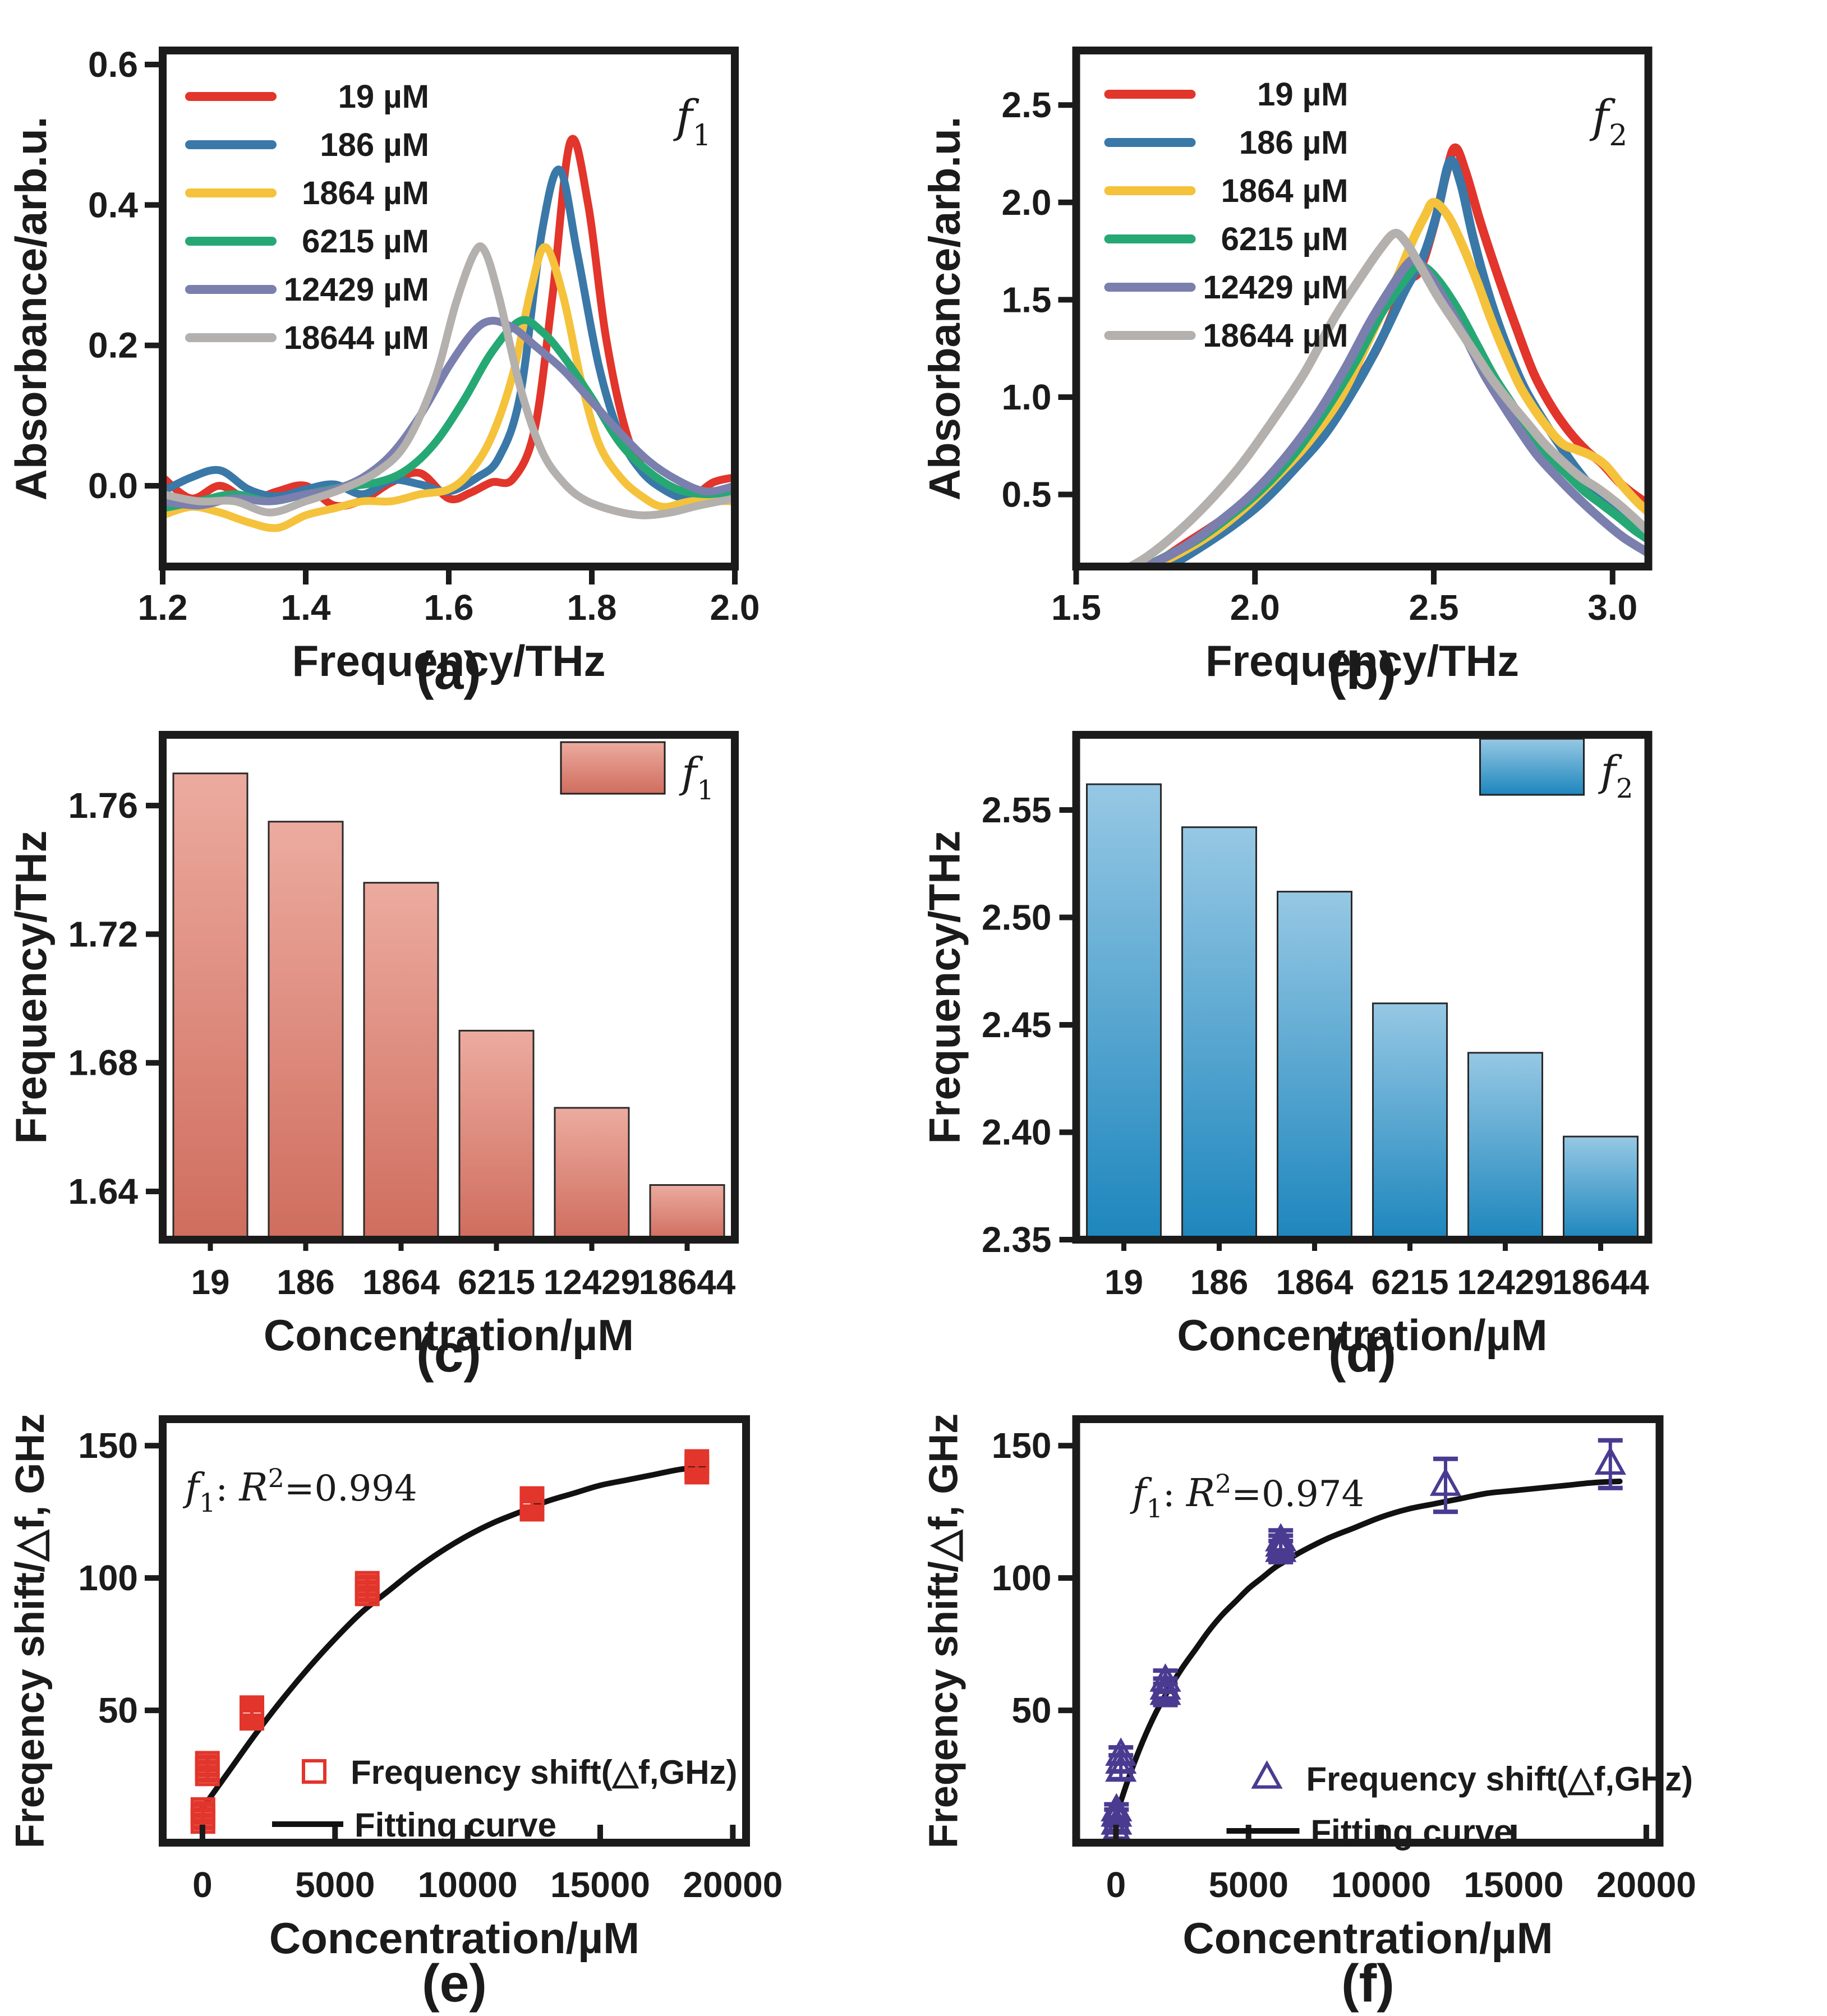 The height and width of the screenshot is (2016, 1827). Describe the element at coordinates (1609, 121) in the screenshot. I see `corner-frequency-label: f2` at that location.